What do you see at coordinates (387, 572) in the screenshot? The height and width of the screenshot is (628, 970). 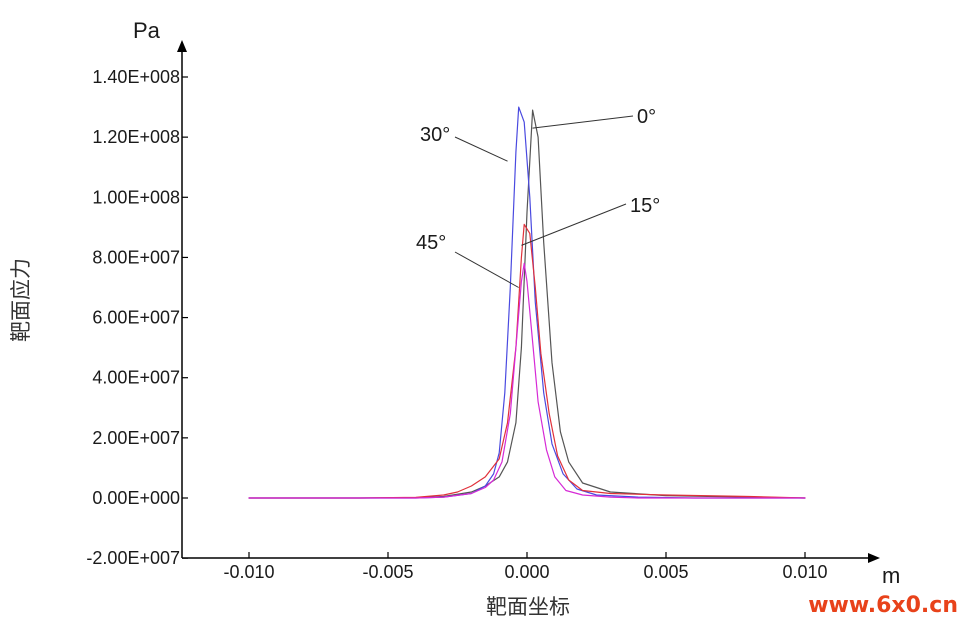 I see `x-tick-label: -0.005` at bounding box center [387, 572].